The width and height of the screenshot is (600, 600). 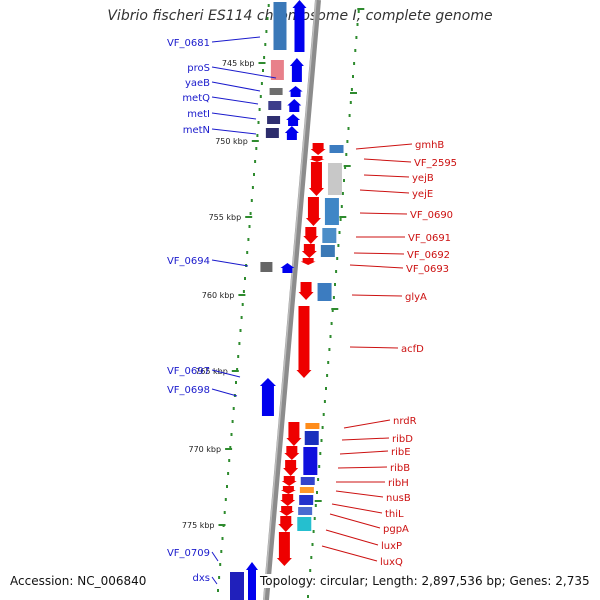 I want to click on forward-gene-label: metI, so click(x=198, y=114).